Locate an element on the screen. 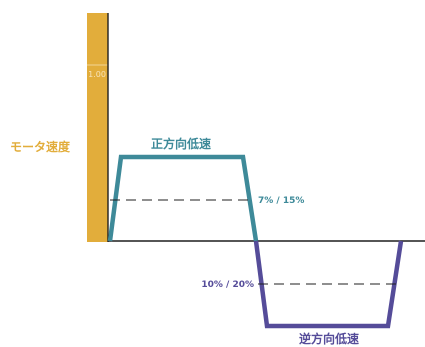 The height and width of the screenshot is (347, 425). forward-speed-profile is located at coordinates (183, 198).